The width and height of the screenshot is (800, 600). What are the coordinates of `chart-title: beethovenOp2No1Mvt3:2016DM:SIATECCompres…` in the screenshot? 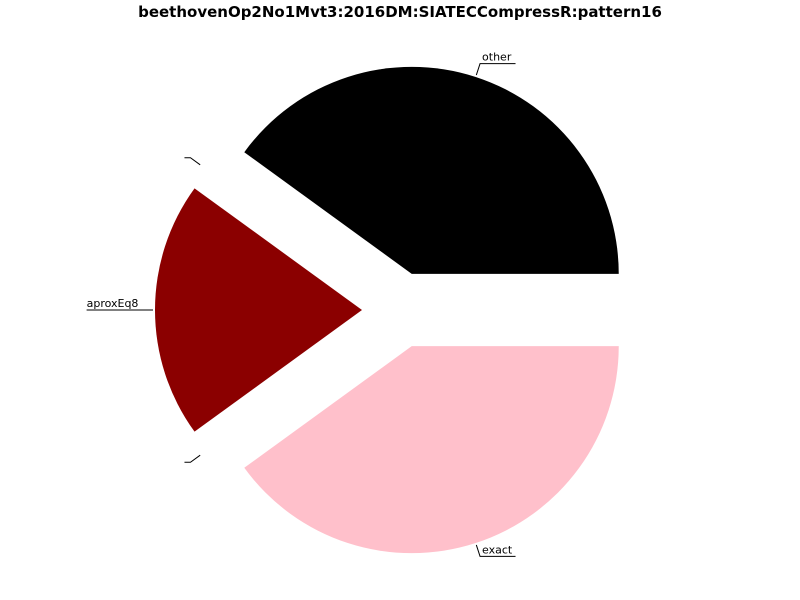 It's located at (400, 12).